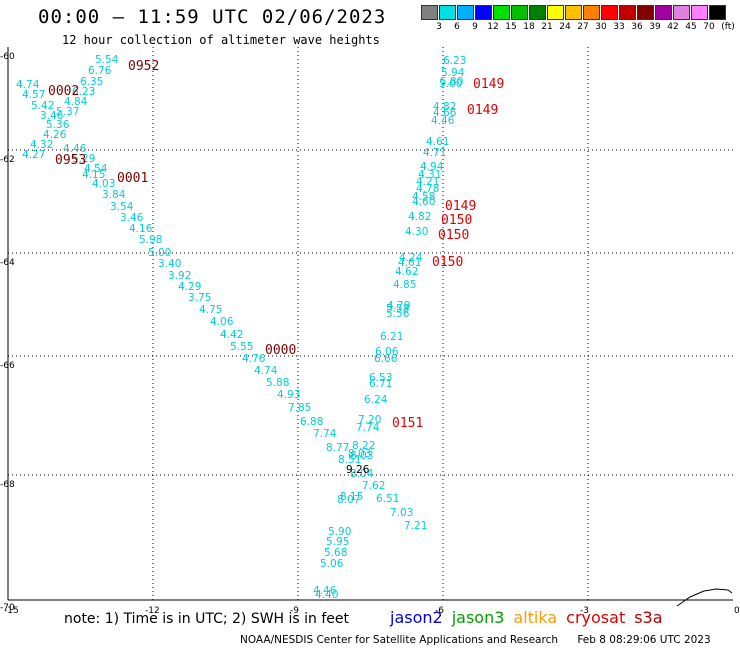 This screenshot has width=740, height=650. Describe the element at coordinates (33, 95) in the screenshot. I see `swh-value: 4.57` at that location.